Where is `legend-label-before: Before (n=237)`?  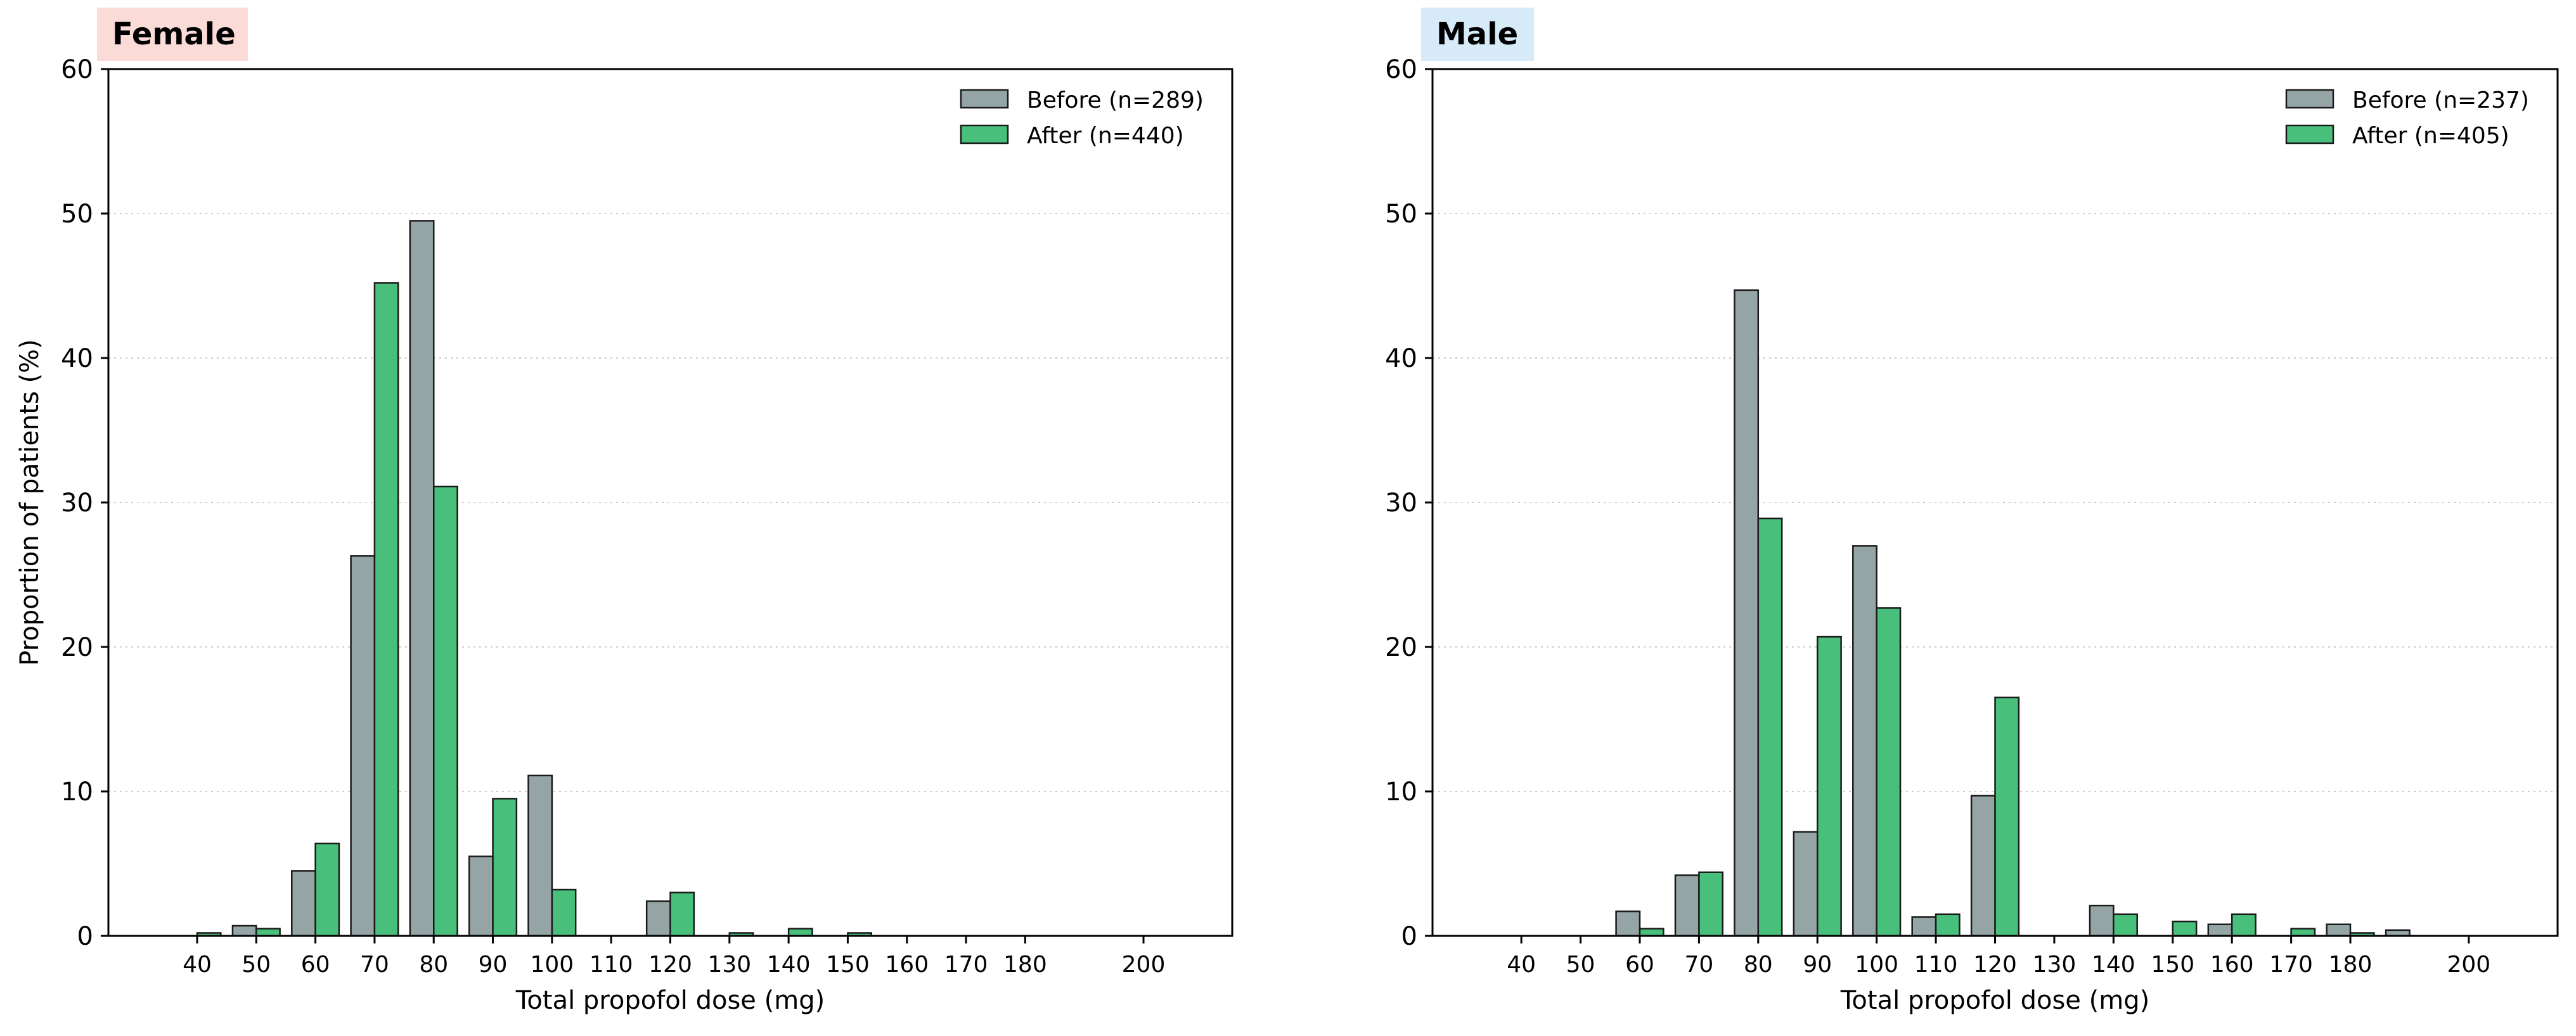 legend-label-before: Before (n=237) is located at coordinates (2440, 100).